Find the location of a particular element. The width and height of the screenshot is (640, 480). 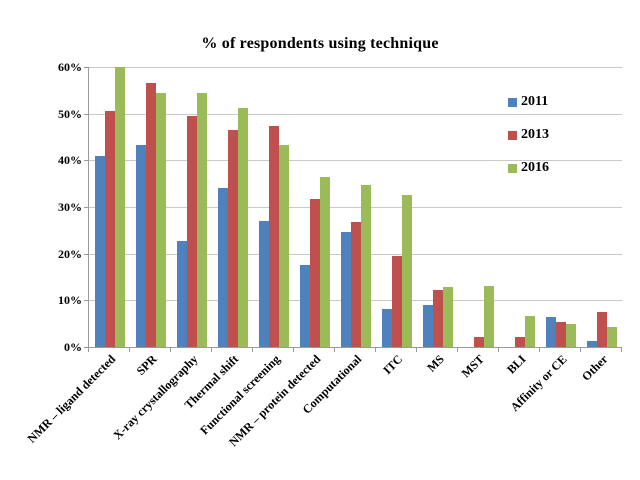

x-axis-label-other: Other is located at coordinates (594, 368).